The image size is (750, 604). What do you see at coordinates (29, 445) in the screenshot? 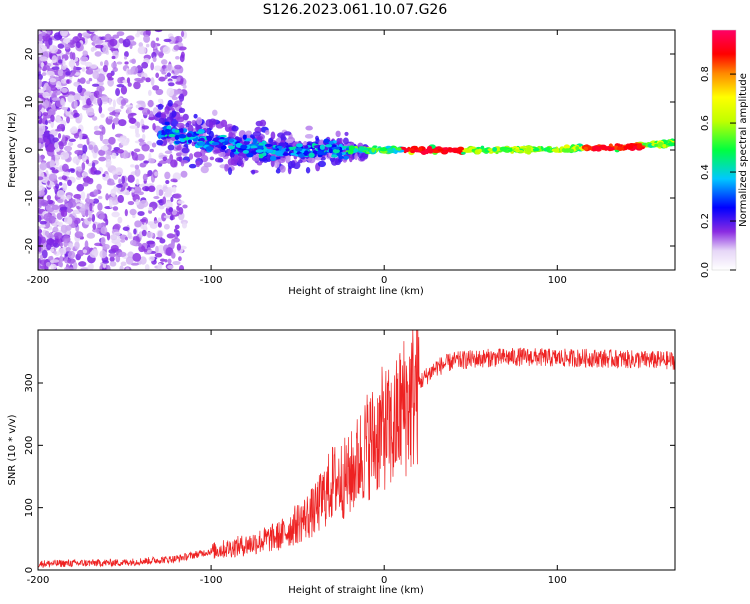
I see `y-tick-label: 200` at bounding box center [29, 445].